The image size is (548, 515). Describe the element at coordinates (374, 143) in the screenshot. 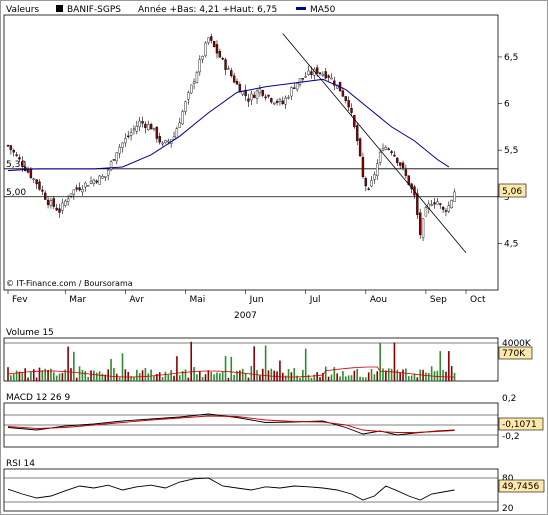

I see `trendline` at that location.